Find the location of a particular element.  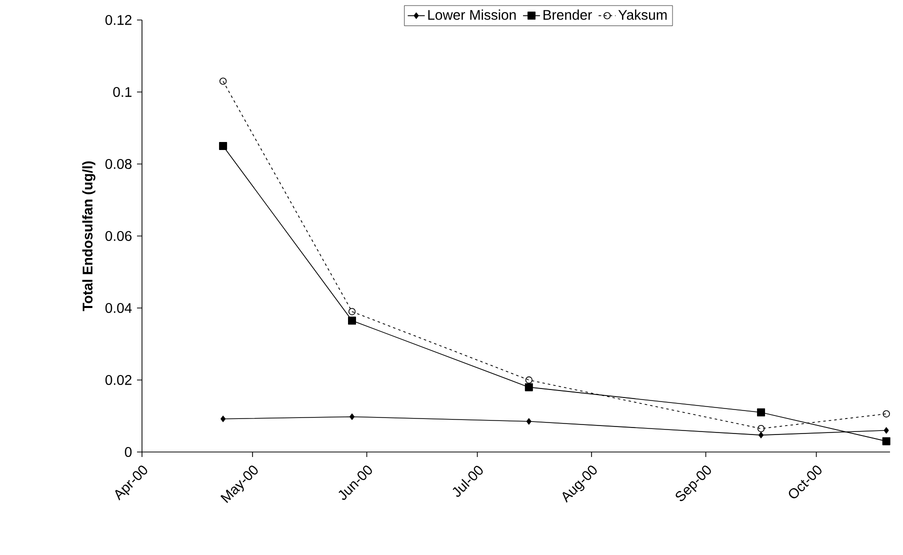

y-tick-label: 0.02 is located at coordinates (118, 380).